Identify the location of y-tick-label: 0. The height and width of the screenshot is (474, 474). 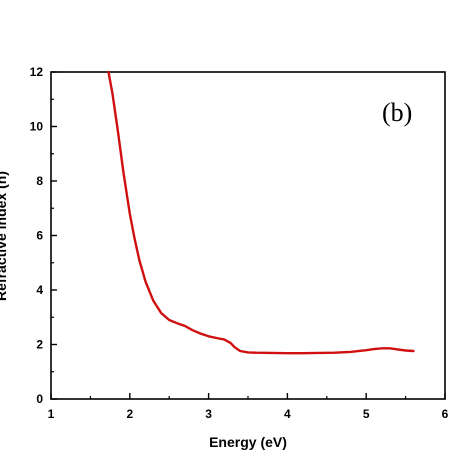
(39, 399).